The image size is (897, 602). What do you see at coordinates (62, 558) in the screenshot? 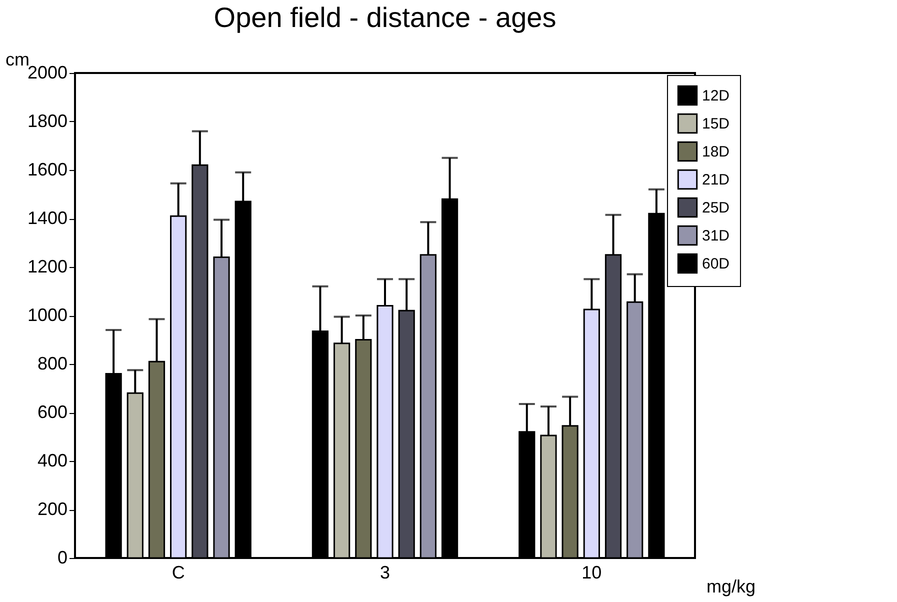
I see `y-tick-label: 0` at bounding box center [62, 558].